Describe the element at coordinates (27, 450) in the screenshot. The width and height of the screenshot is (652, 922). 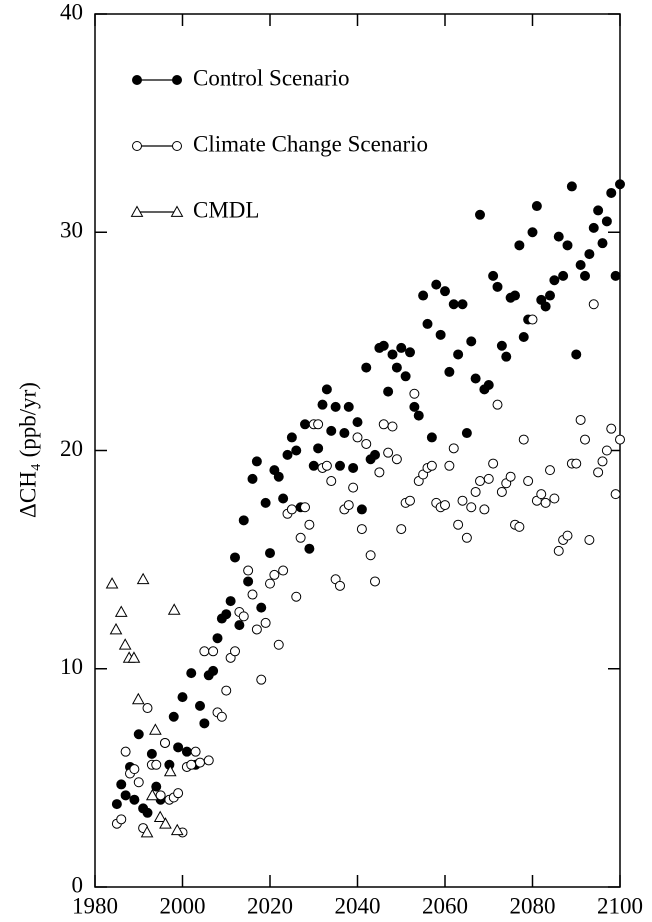
I see `y-axis-label: ΔCH₄ (ppb/yr)` at that location.